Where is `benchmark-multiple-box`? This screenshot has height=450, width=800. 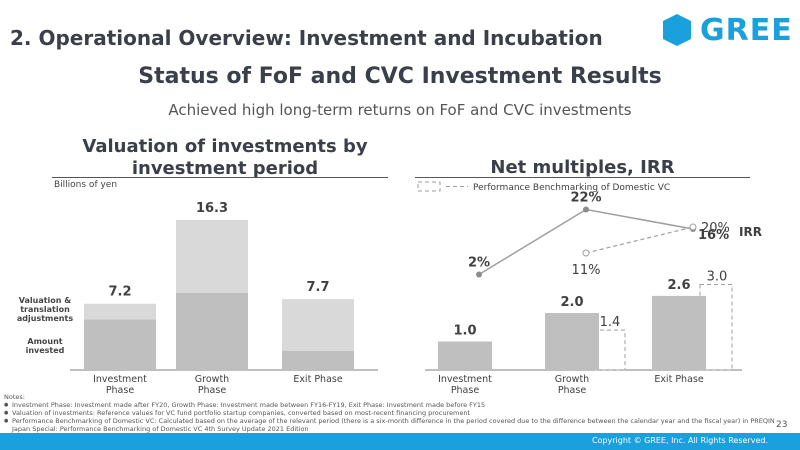 benchmark-multiple-box is located at coordinates (609, 350).